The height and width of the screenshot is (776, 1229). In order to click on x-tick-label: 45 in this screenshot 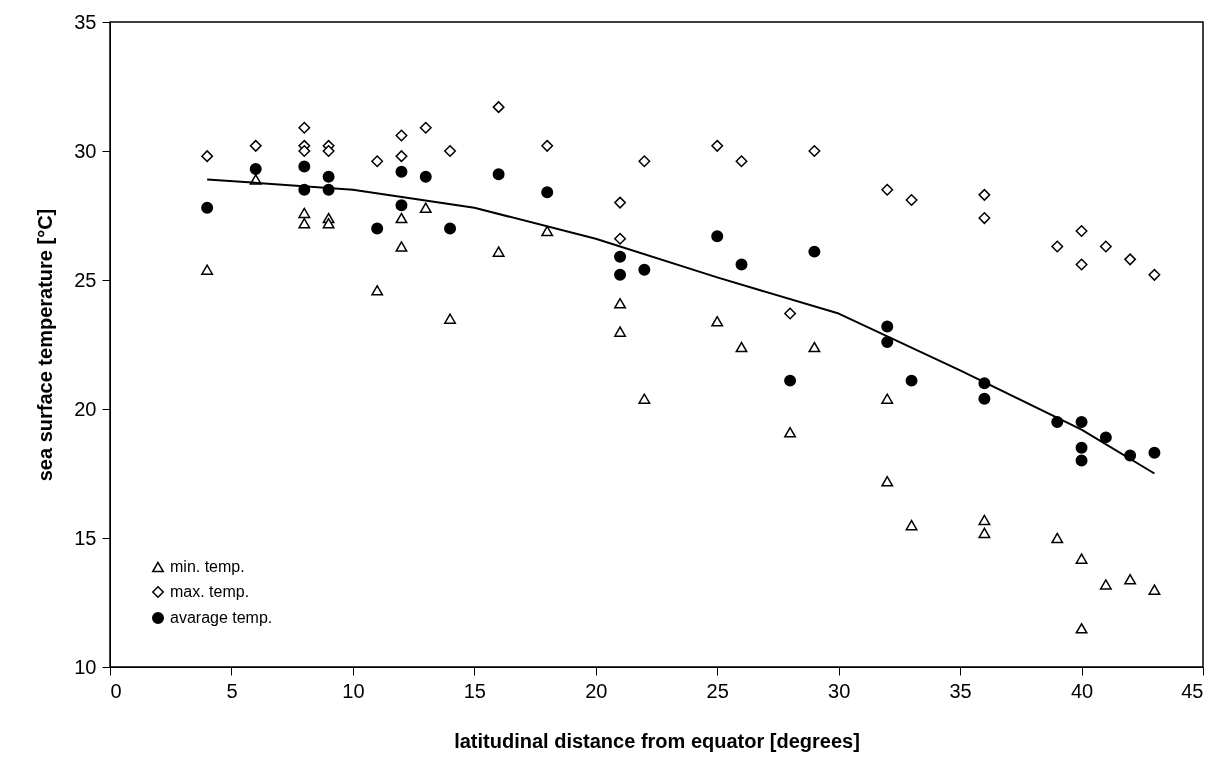, I will do `click(1192, 690)`.